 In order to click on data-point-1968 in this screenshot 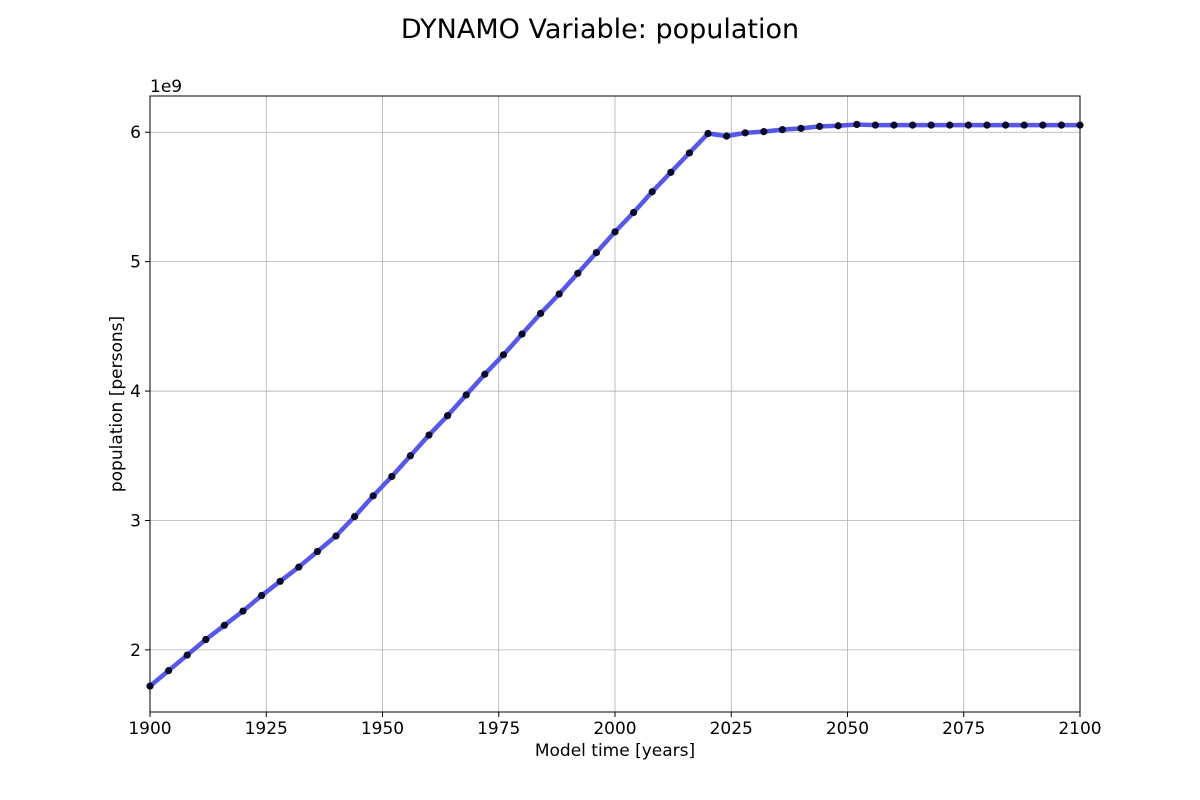, I will do `click(466, 395)`.